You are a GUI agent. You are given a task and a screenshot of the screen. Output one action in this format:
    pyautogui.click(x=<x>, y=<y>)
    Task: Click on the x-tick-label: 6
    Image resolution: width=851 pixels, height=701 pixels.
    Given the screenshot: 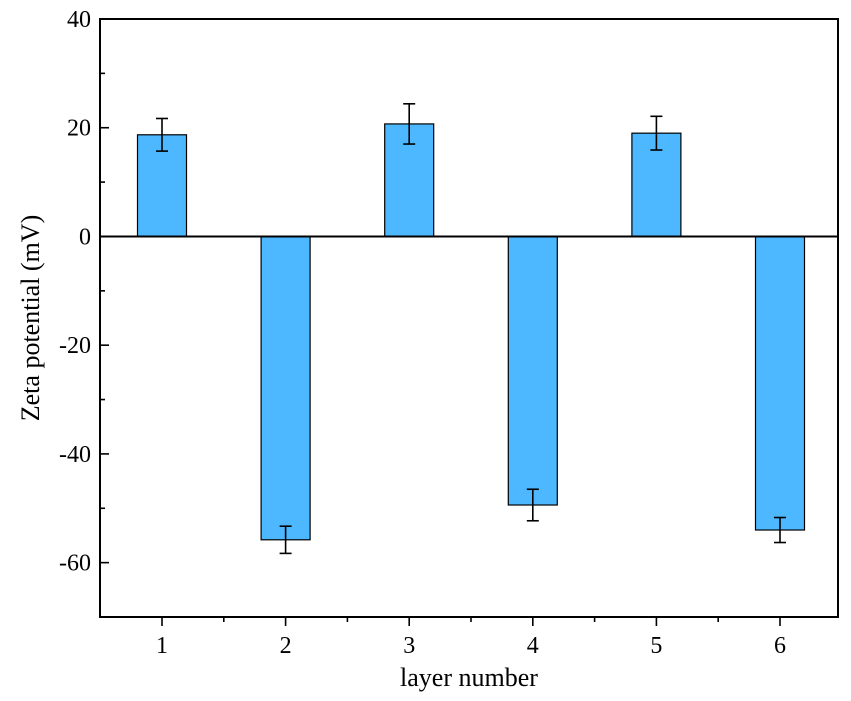 What is the action you would take?
    pyautogui.click(x=780, y=646)
    